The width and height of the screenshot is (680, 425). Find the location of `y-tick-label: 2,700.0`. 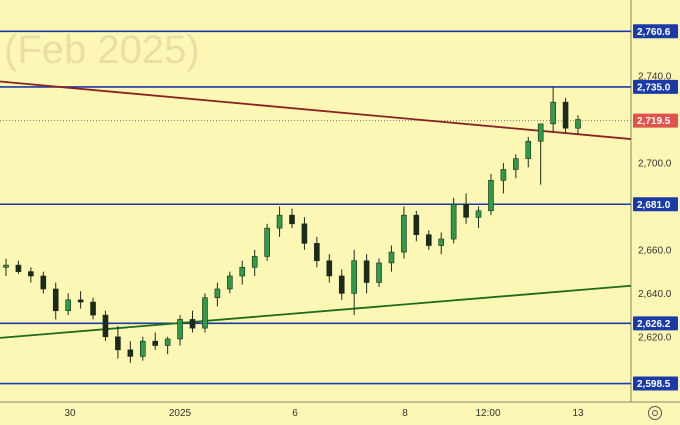

y-tick-label: 2,700.0 is located at coordinates (655, 163).